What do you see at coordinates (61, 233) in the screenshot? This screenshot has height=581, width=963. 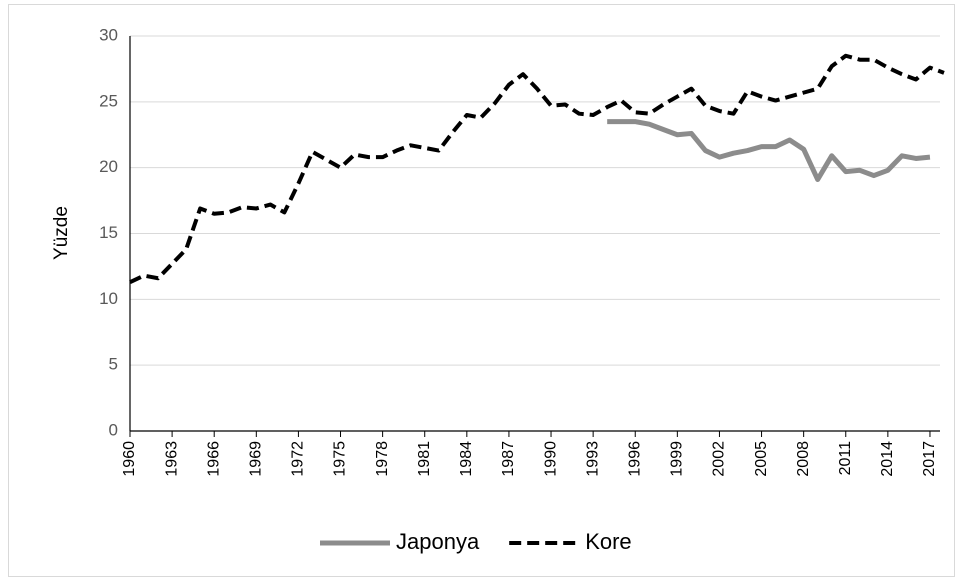 I see `y-axis-label: Yüzde` at bounding box center [61, 233].